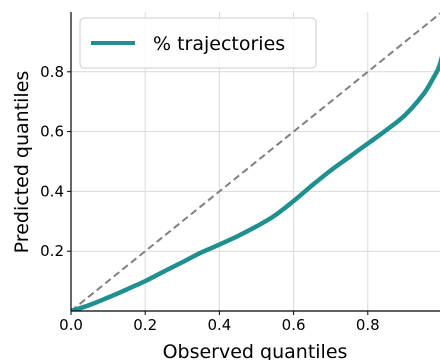 The image size is (440, 360). I want to click on y-tick-labels: 0.2 0.4 0.6 0.8, so click(55, 161).